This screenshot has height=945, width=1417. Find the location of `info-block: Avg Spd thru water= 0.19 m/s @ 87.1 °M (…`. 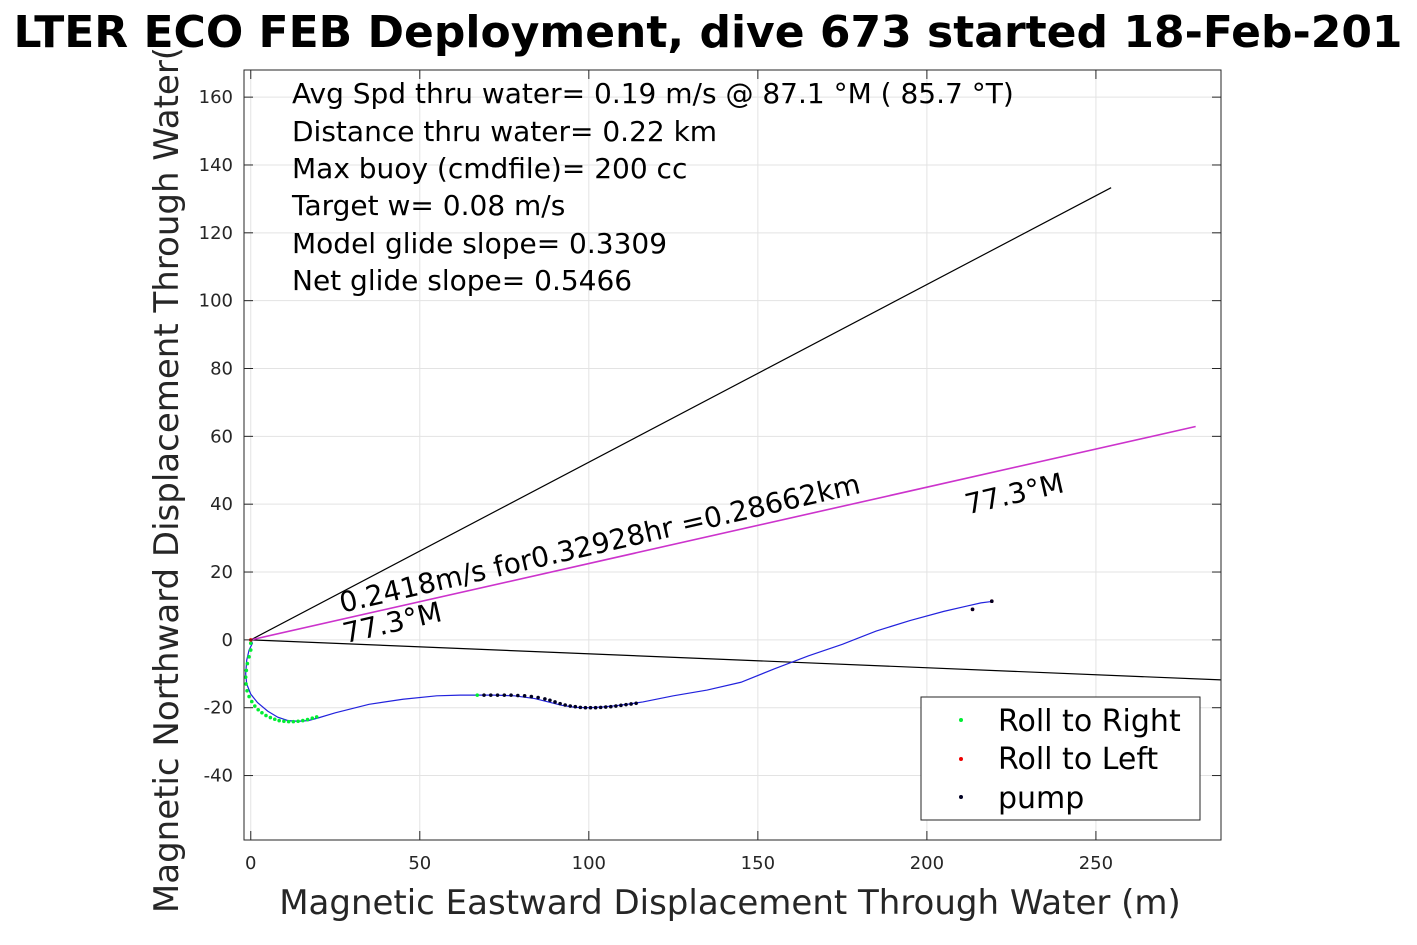

info-block: Avg Spd thru water= 0.19 m/s @ 87.1 °M (… is located at coordinates (652, 187).